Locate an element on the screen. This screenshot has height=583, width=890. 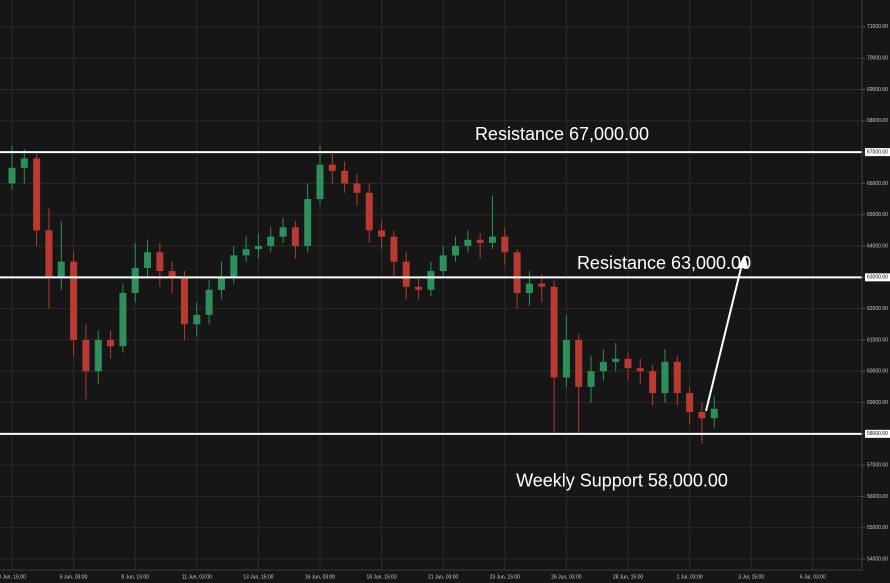
x-tick-label: 26 Jun, 03:00 is located at coordinates (566, 577).